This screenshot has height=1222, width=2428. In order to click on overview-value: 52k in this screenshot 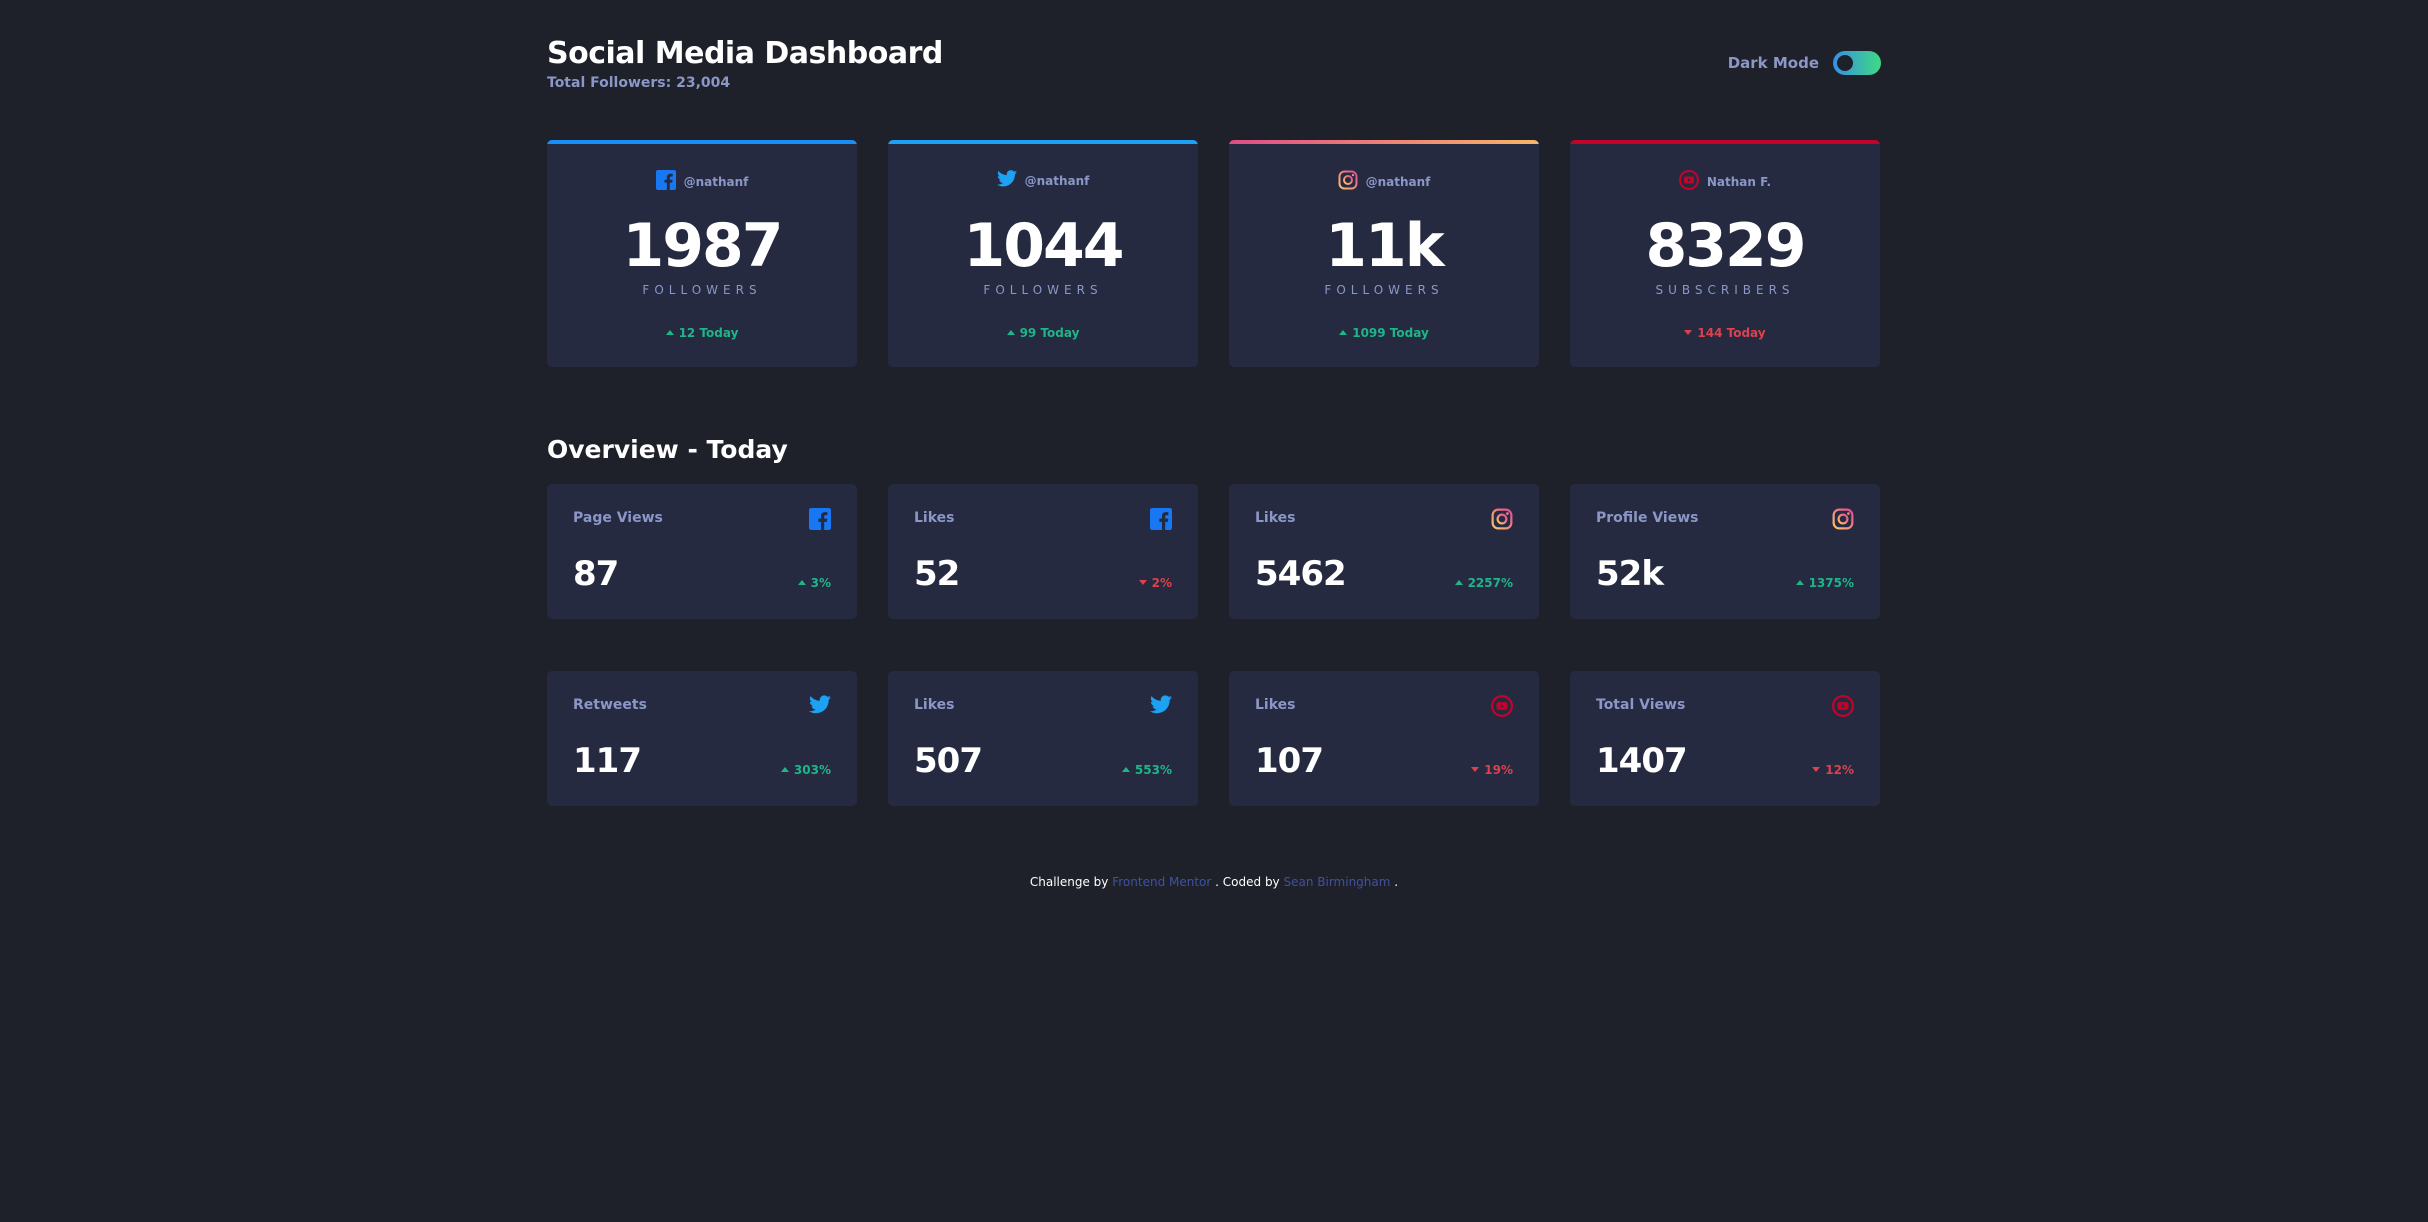, I will do `click(1630, 574)`.